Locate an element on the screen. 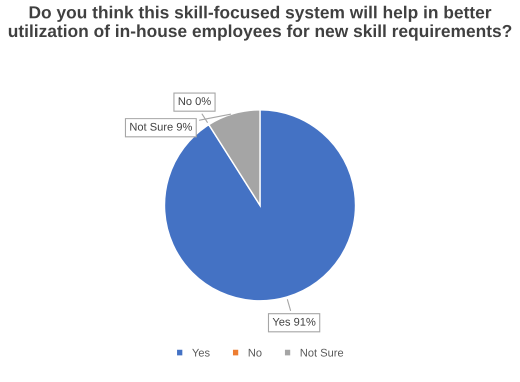 This screenshot has width=520, height=382. legend-label: No is located at coordinates (255, 352).